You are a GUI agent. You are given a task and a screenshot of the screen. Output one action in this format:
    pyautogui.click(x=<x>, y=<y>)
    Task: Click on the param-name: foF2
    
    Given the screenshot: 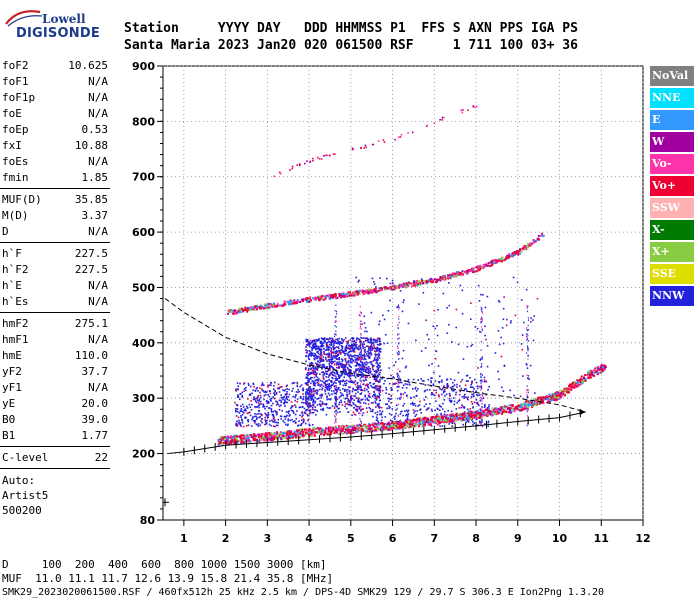 What is the action you would take?
    pyautogui.click(x=15, y=65)
    